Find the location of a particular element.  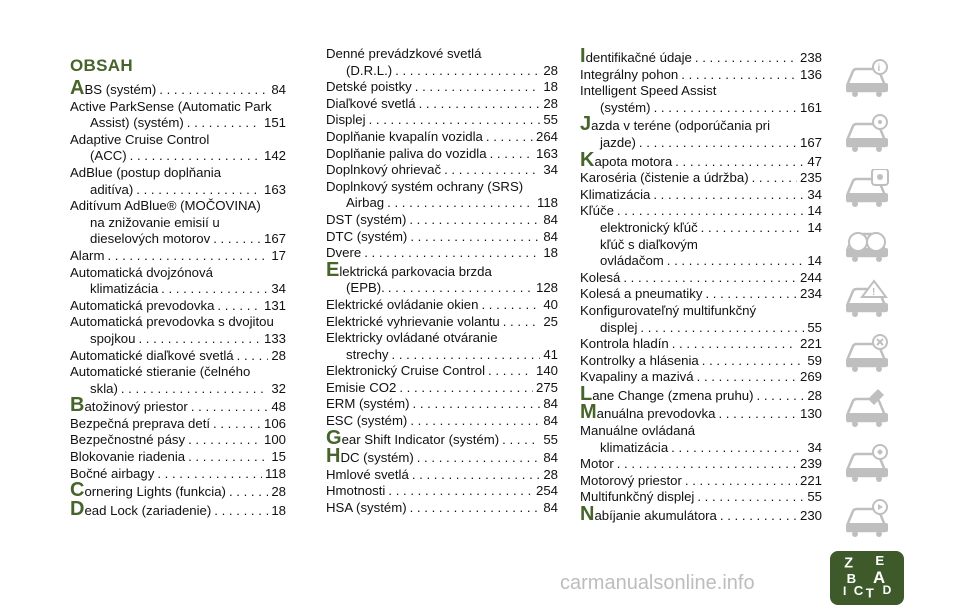

chapter-tab-1: i is located at coordinates (867, 81).